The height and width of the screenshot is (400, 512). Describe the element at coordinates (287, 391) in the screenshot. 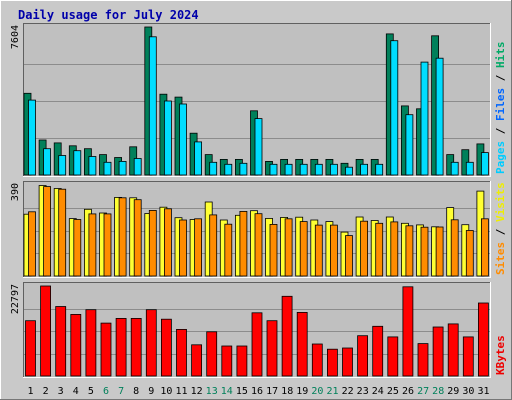

I see `x-tick-label-day-18: 18` at that location.